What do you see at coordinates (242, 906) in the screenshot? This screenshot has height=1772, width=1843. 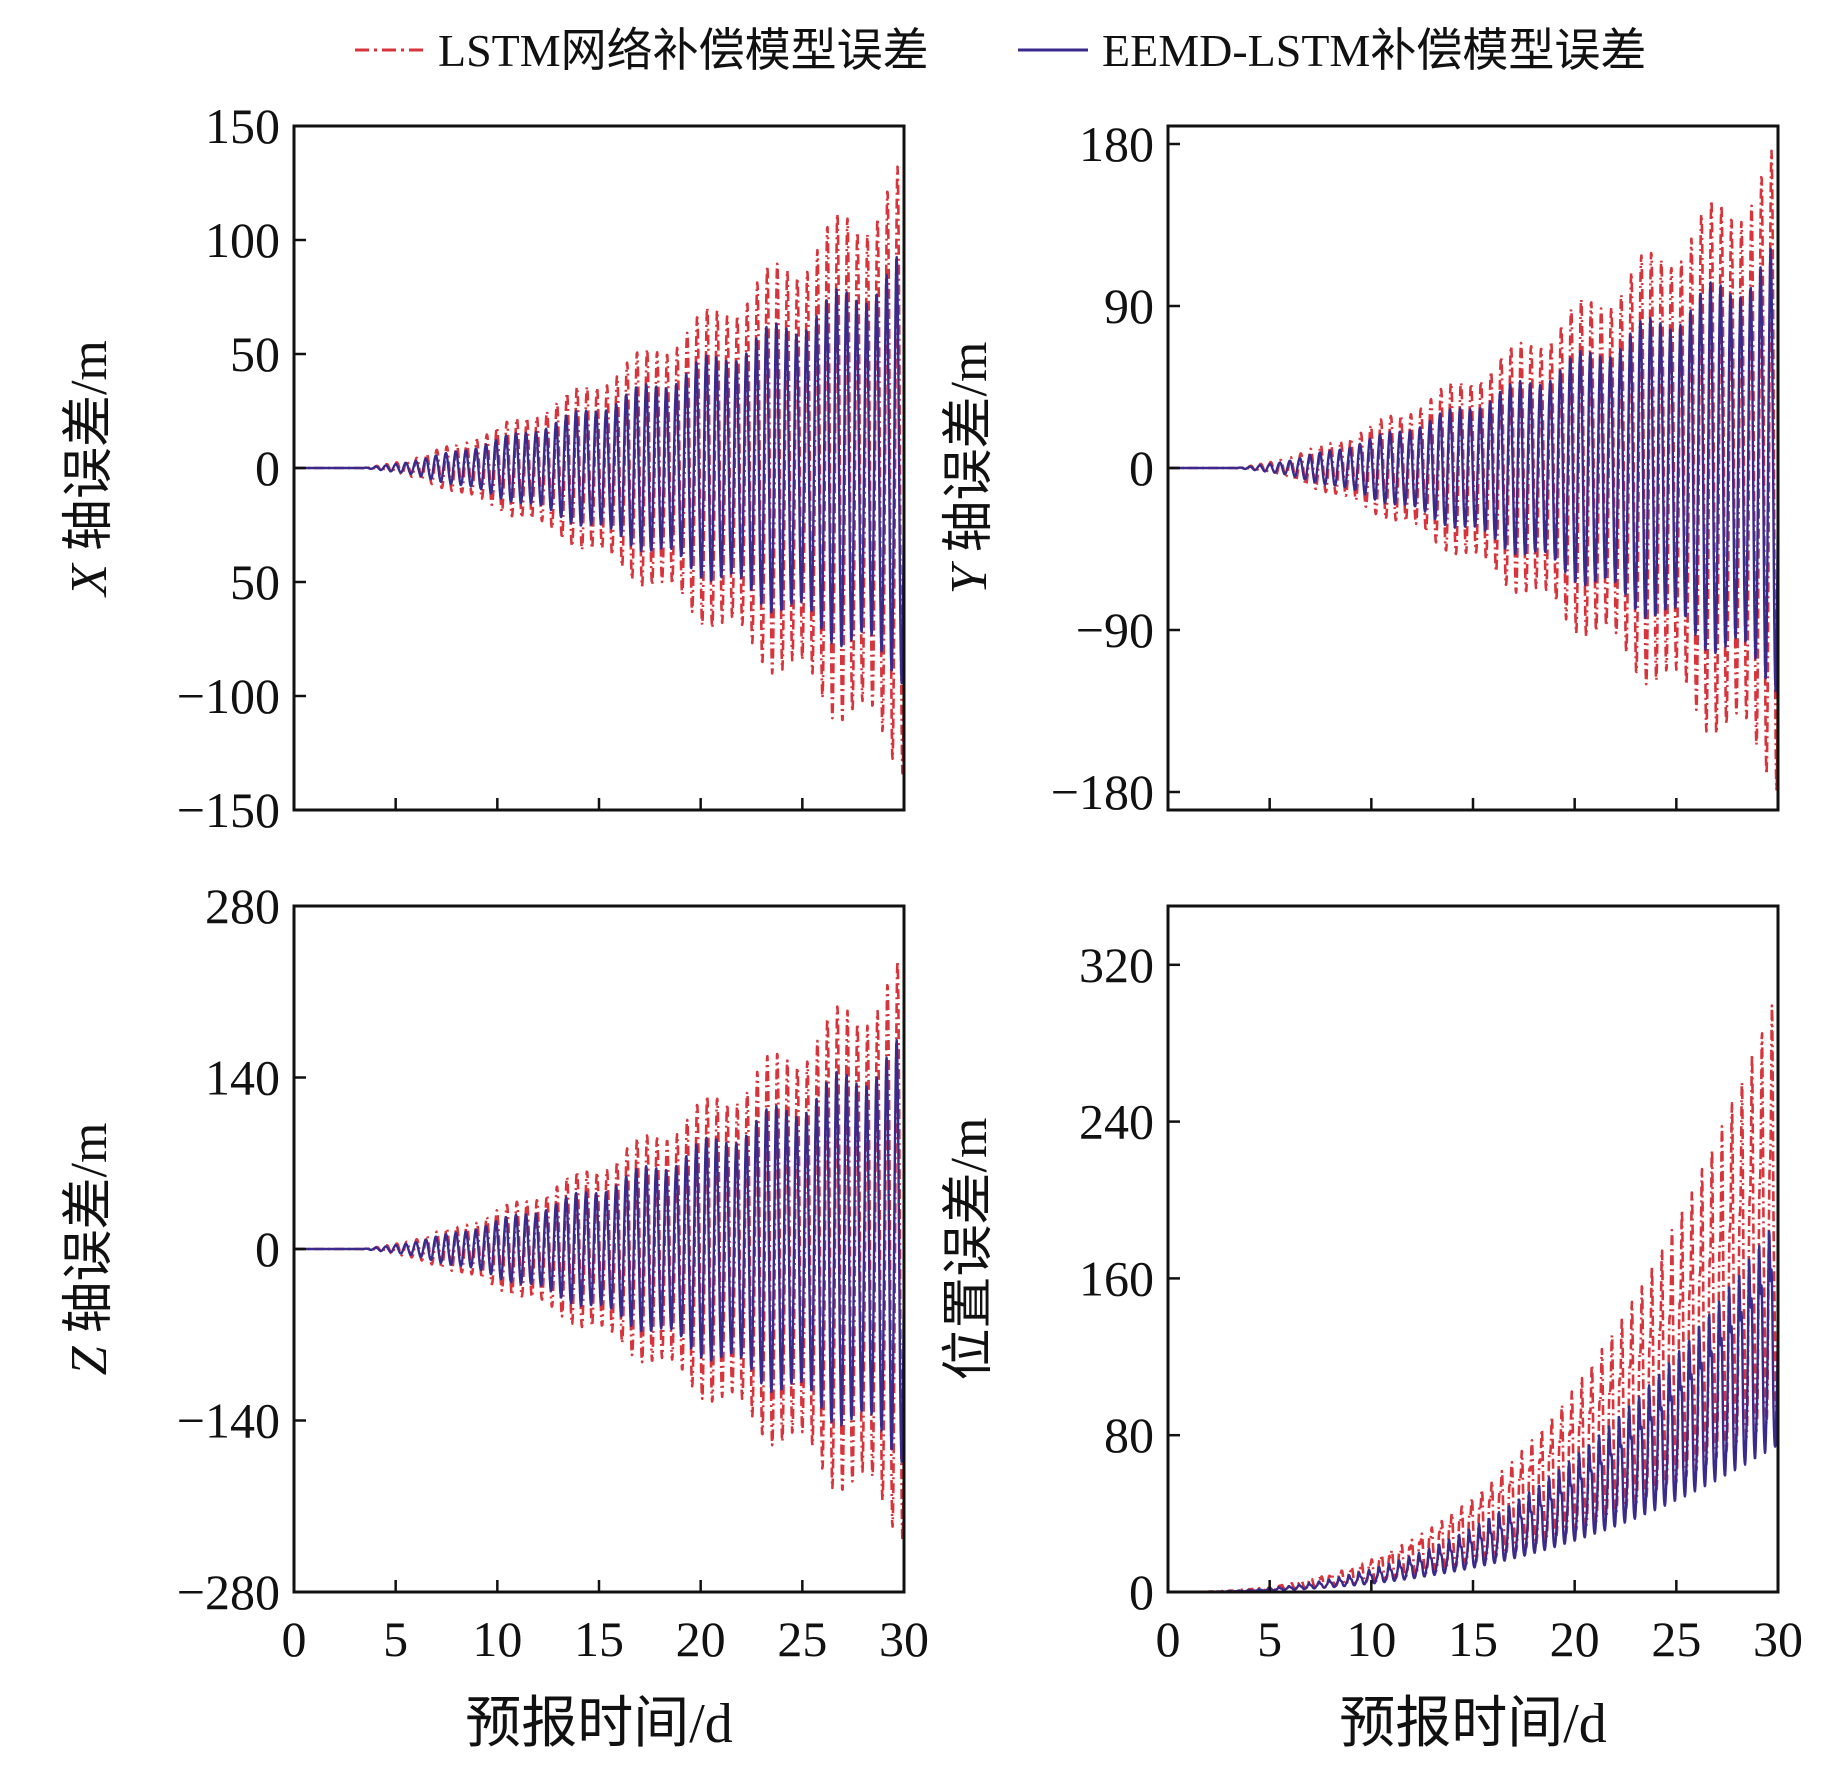 I see `y-tick-label: 280` at bounding box center [242, 906].